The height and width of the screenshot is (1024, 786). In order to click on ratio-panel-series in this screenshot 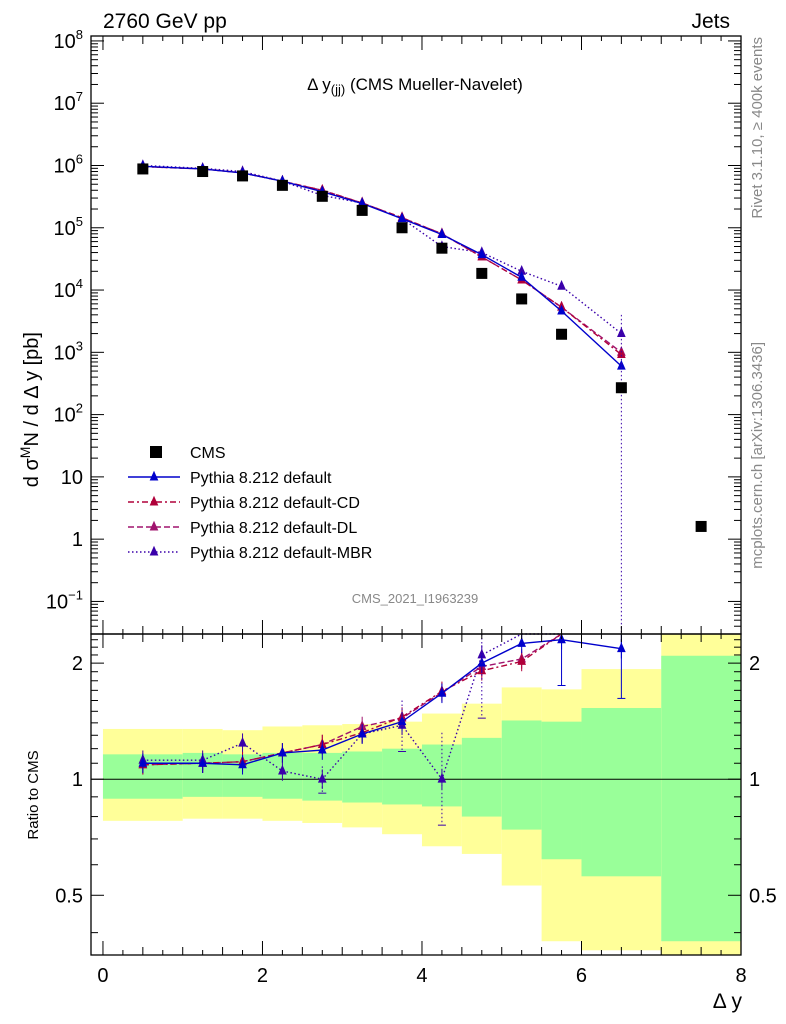, I will do `click(382, 729)`.